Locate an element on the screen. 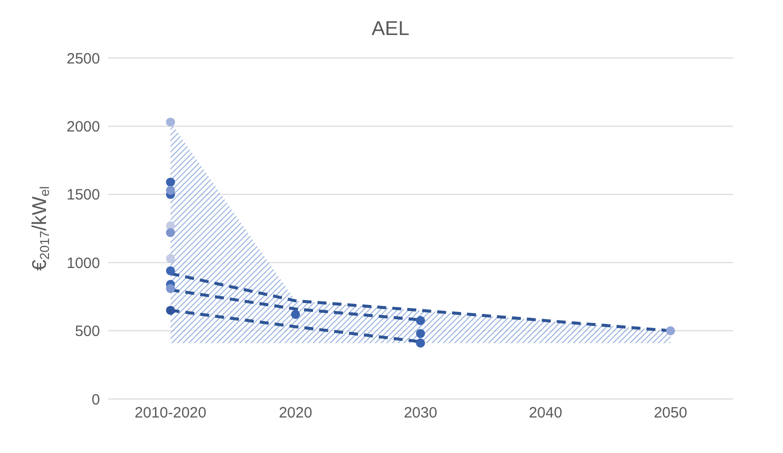  y-tick-label: 1000 is located at coordinates (83, 263).